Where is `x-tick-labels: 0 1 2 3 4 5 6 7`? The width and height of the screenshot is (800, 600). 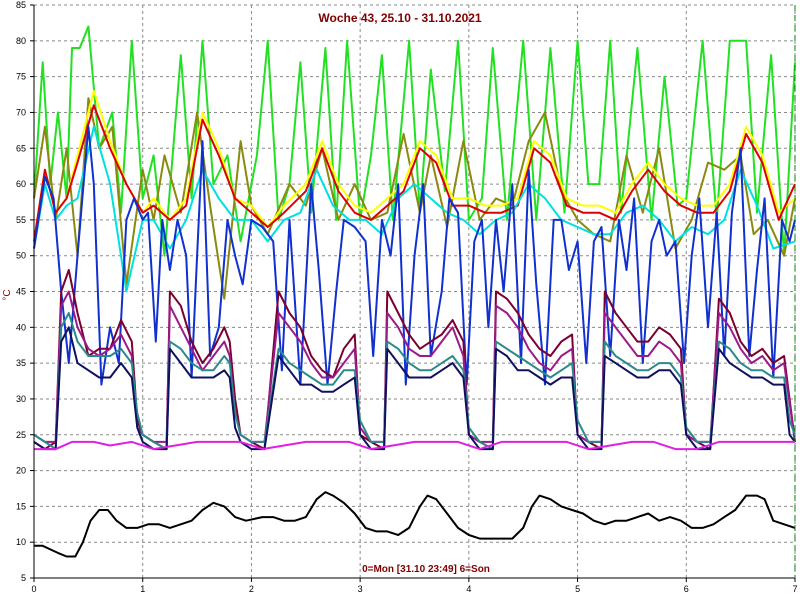 x-tick-labels: 0 1 2 3 4 5 6 7 is located at coordinates (414, 586).